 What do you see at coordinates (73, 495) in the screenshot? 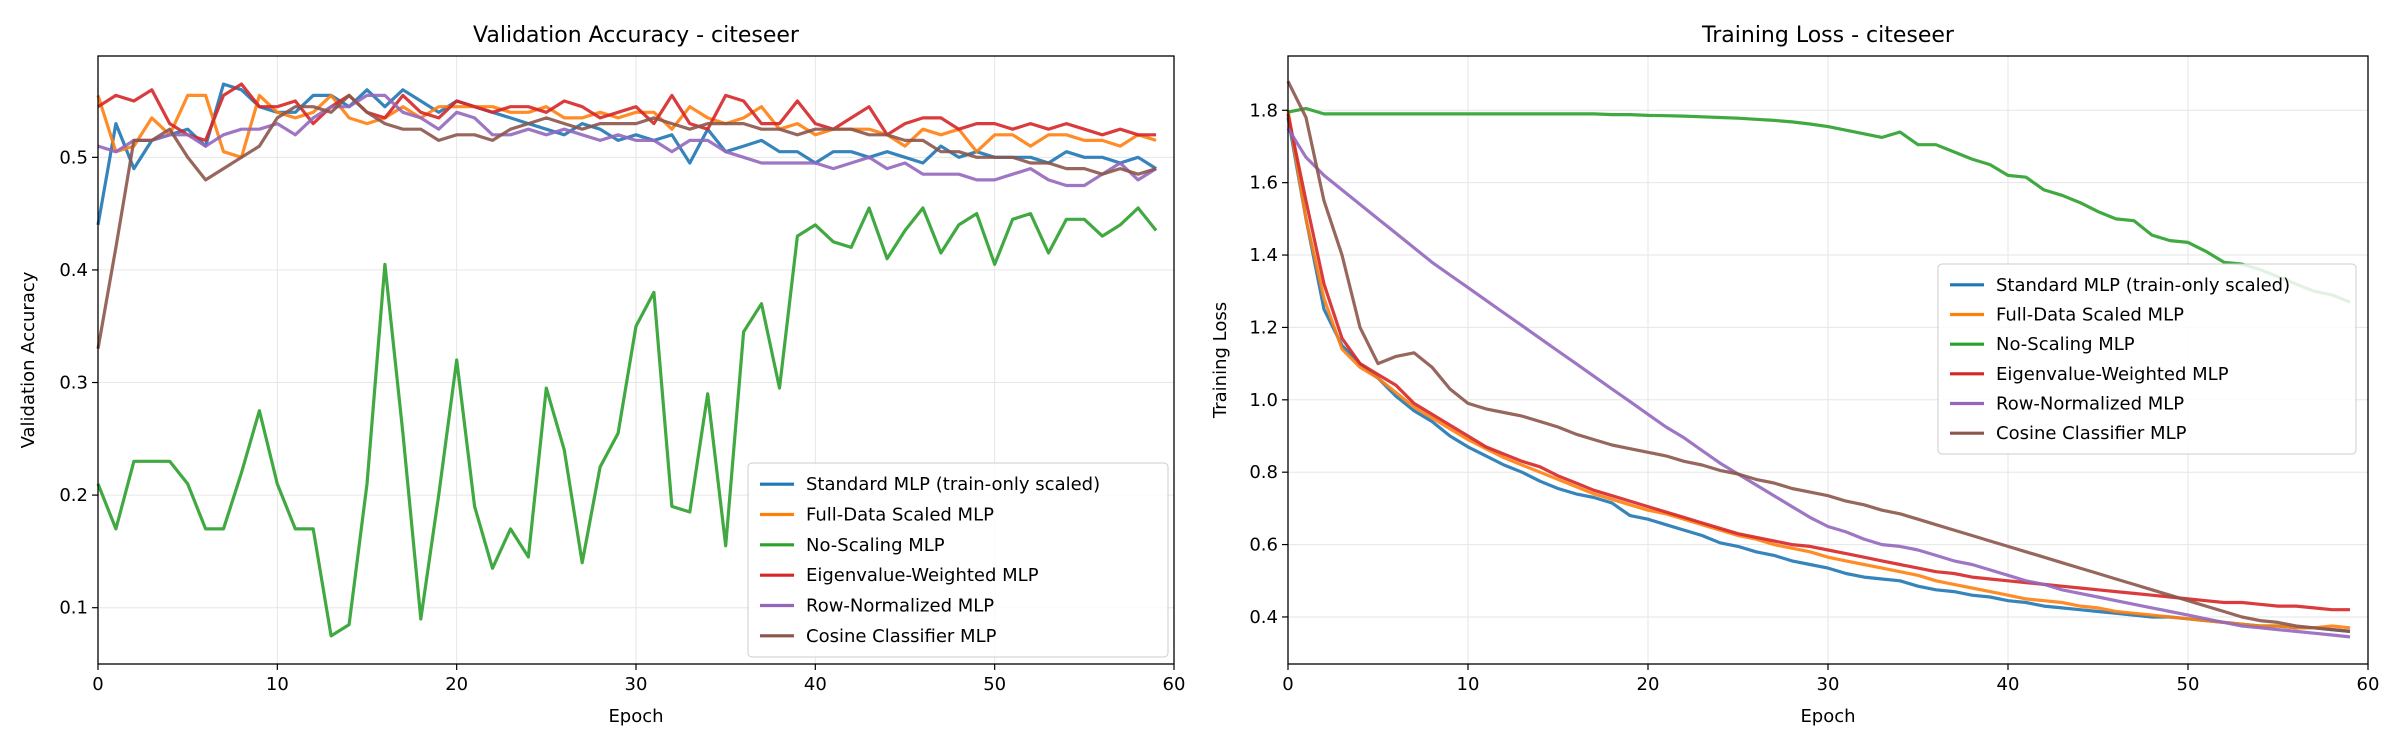
I see `y-tick-label: 0.2` at bounding box center [73, 495].